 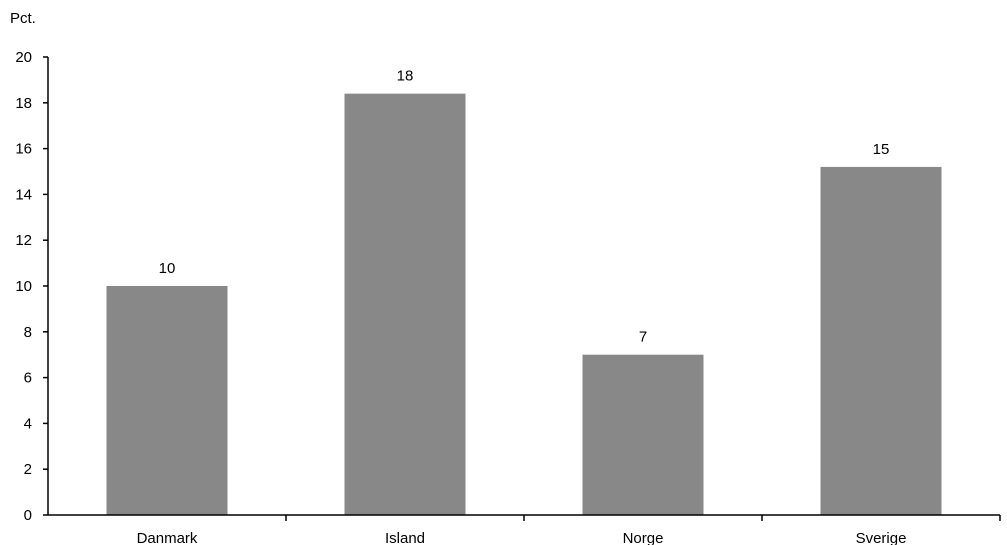 What do you see at coordinates (23, 194) in the screenshot?
I see `y-tick-label: 14` at bounding box center [23, 194].